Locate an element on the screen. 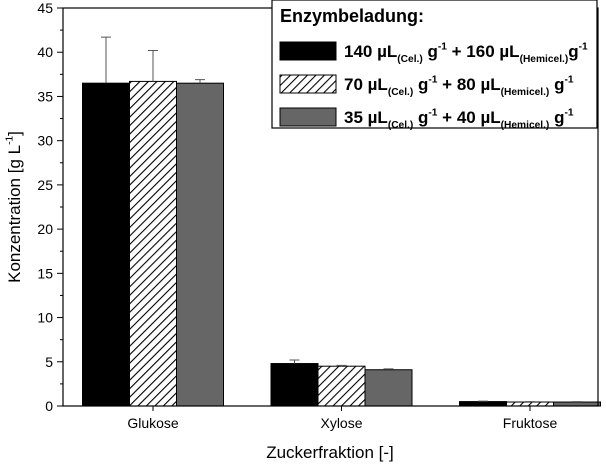 The height and width of the screenshot is (465, 606). text-run: Konzentration [g L is located at coordinates (14, 214).